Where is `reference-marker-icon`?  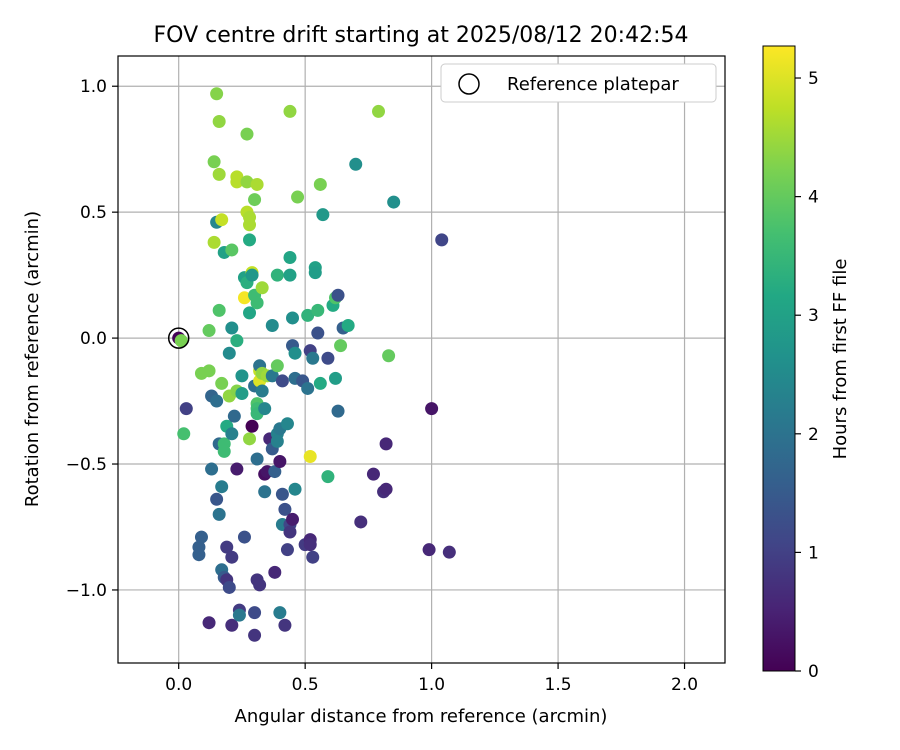
reference-marker-icon is located at coordinates (469, 84).